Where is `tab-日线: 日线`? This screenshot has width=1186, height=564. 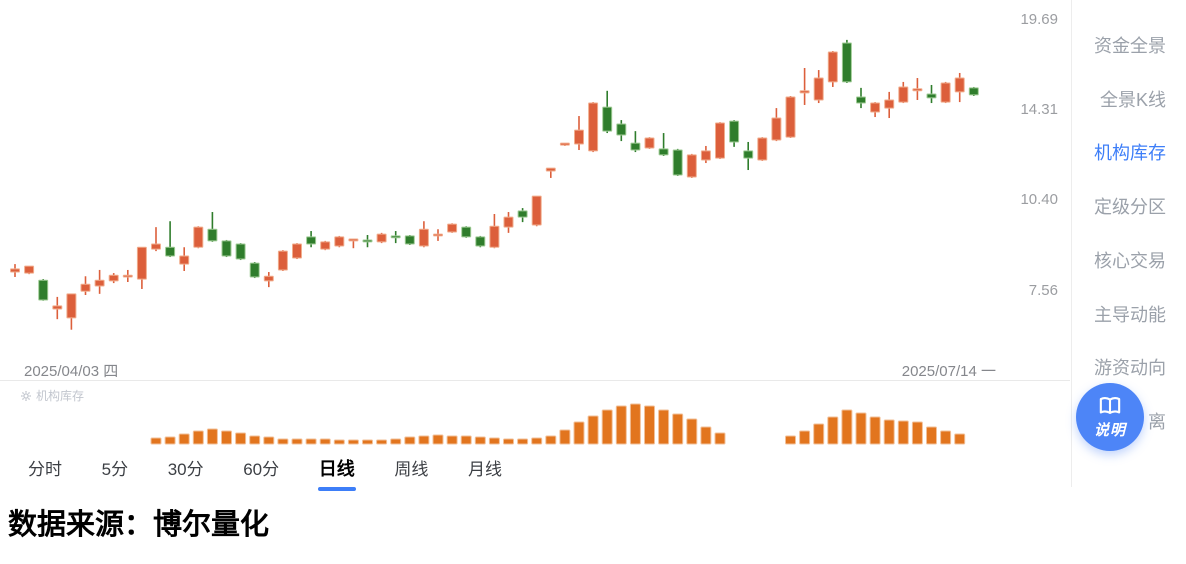
tab-日线: 日线 is located at coordinates (337, 472).